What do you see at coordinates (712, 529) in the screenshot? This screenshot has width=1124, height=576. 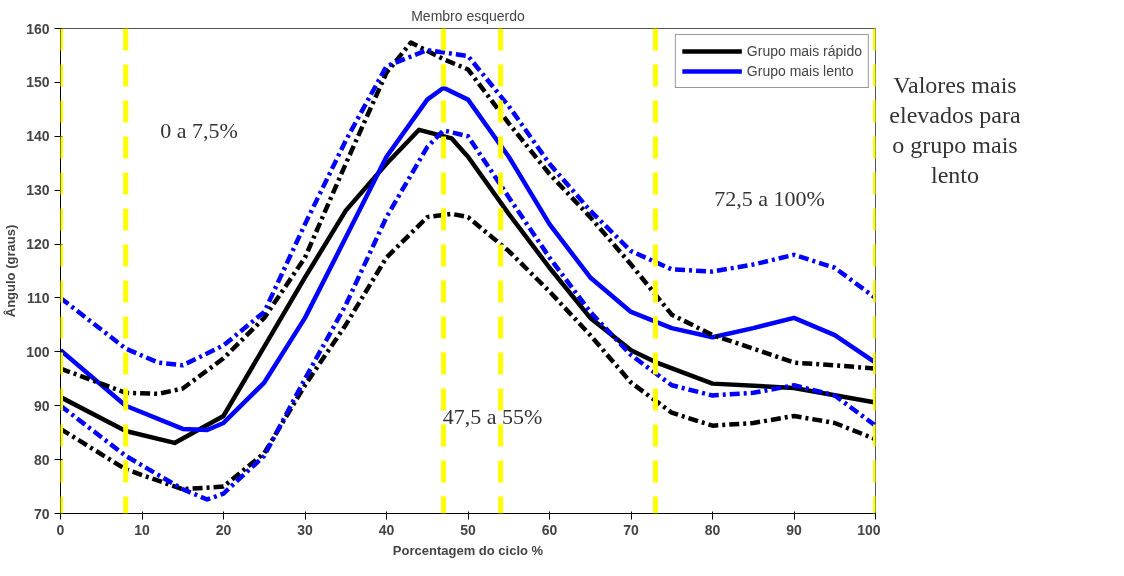 I see `x-tick-label: 80` at bounding box center [712, 529].